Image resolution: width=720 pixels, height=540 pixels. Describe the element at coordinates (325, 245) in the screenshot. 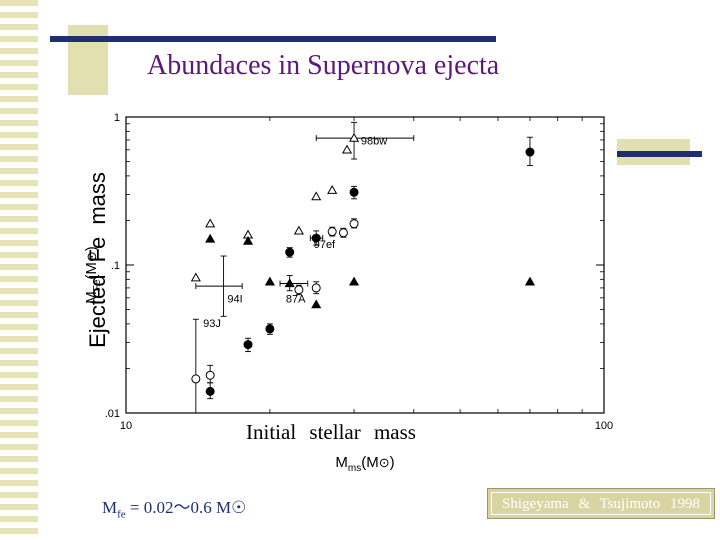

I see `annotation-label: 97ef` at that location.